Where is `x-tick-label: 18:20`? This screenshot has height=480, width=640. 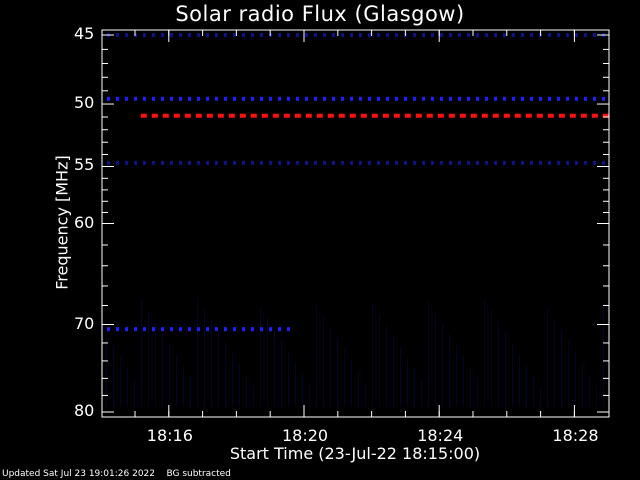 x-tick-label: 18:20 is located at coordinates (305, 435).